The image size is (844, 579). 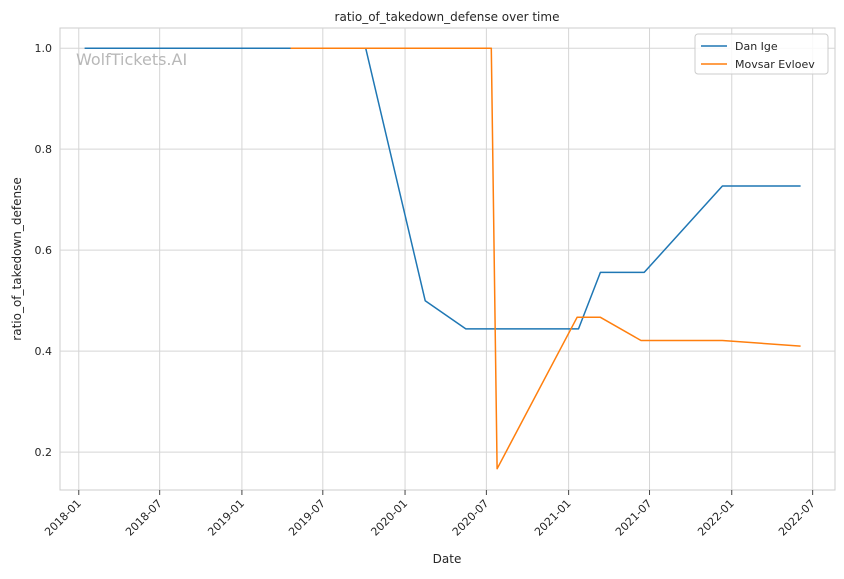 What do you see at coordinates (716, 518) in the screenshot?
I see `x-tick-label: 2022-01` at bounding box center [716, 518].